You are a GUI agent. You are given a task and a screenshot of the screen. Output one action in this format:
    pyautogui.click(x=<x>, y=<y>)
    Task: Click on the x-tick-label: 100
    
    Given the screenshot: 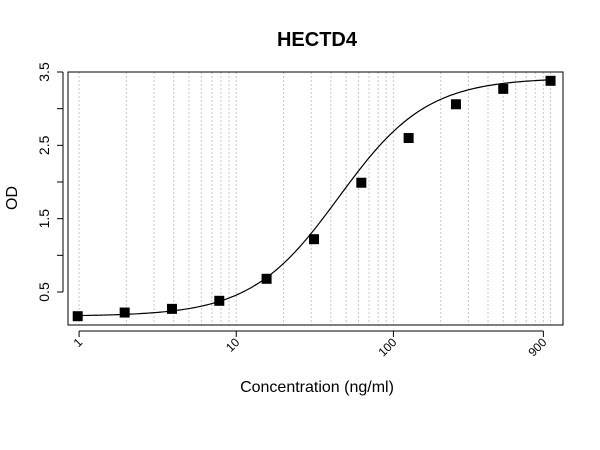 What is the action you would take?
    pyautogui.click(x=387, y=347)
    